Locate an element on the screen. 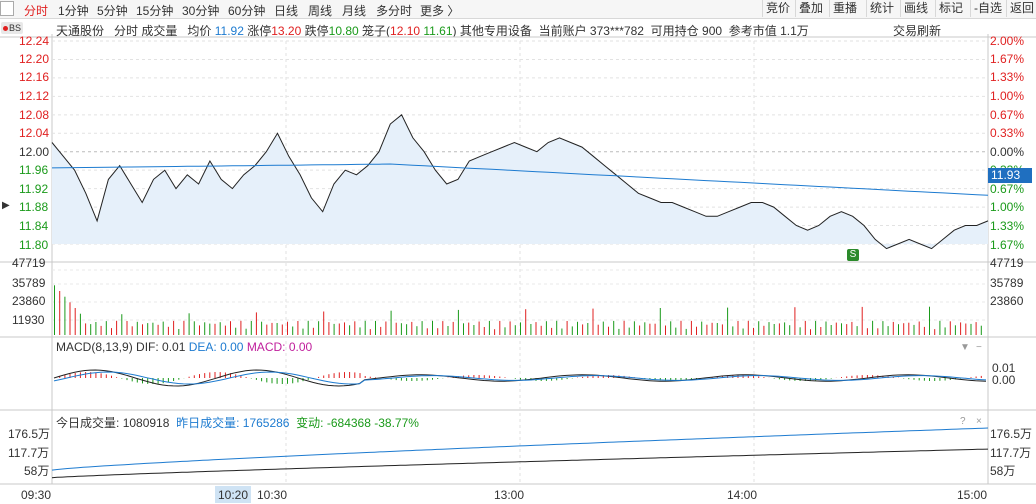  sell-marker-icon: S is located at coordinates (853, 255).